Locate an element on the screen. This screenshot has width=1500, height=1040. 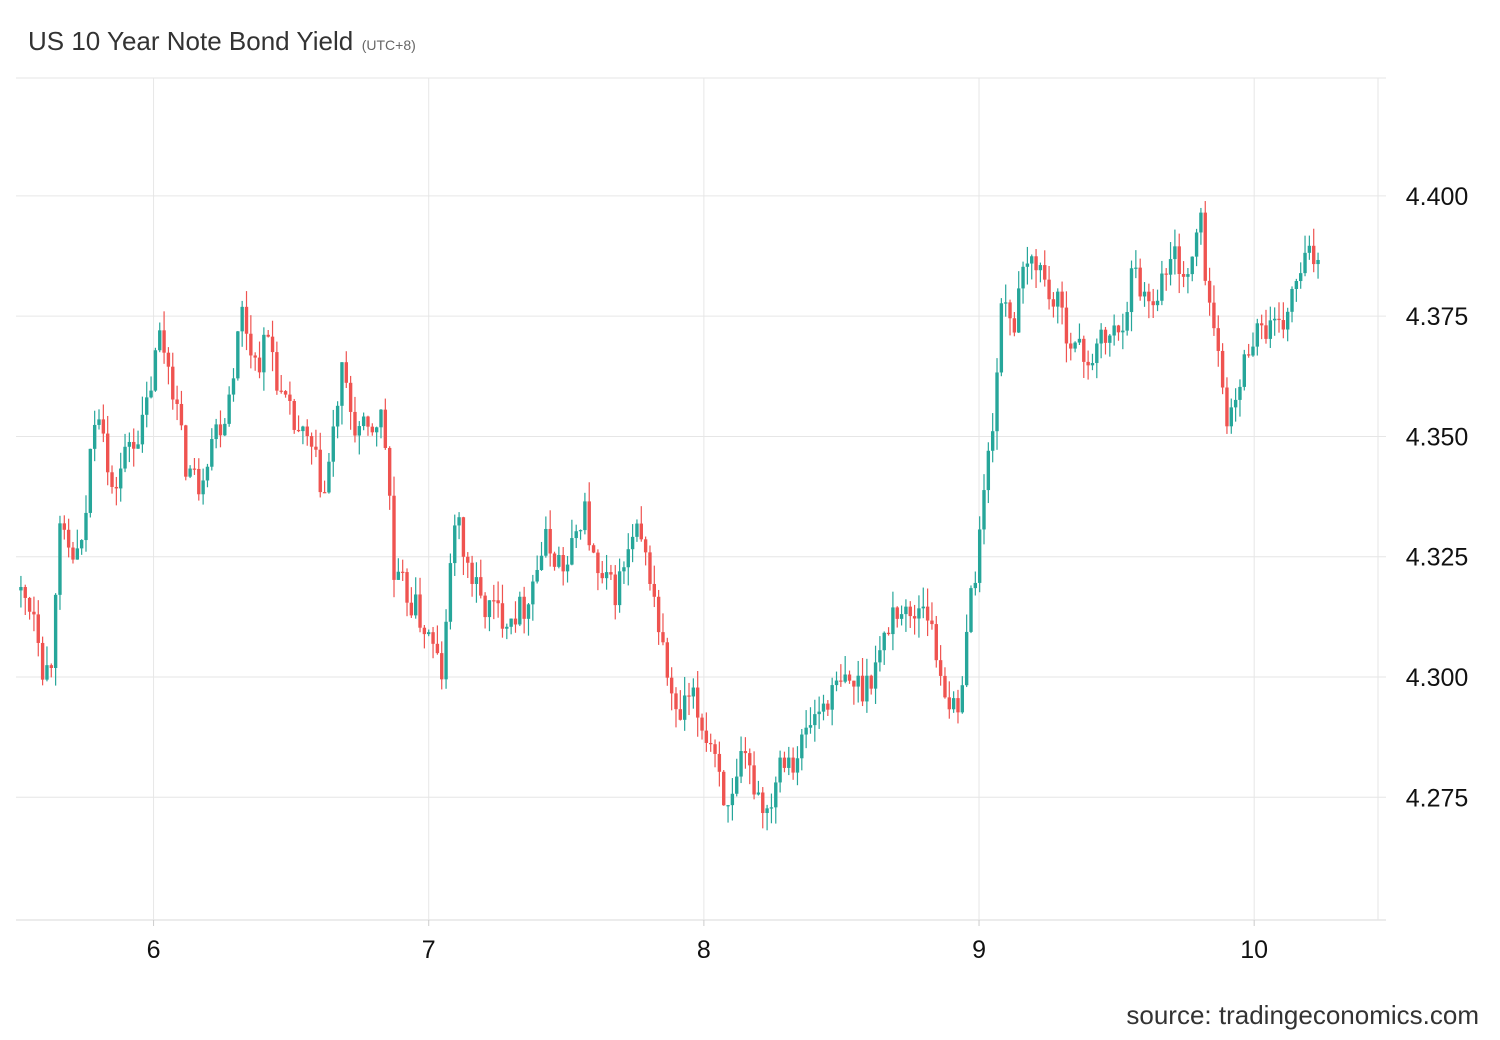
source-credit: source: tradingeconomics.com is located at coordinates (1302, 1015).